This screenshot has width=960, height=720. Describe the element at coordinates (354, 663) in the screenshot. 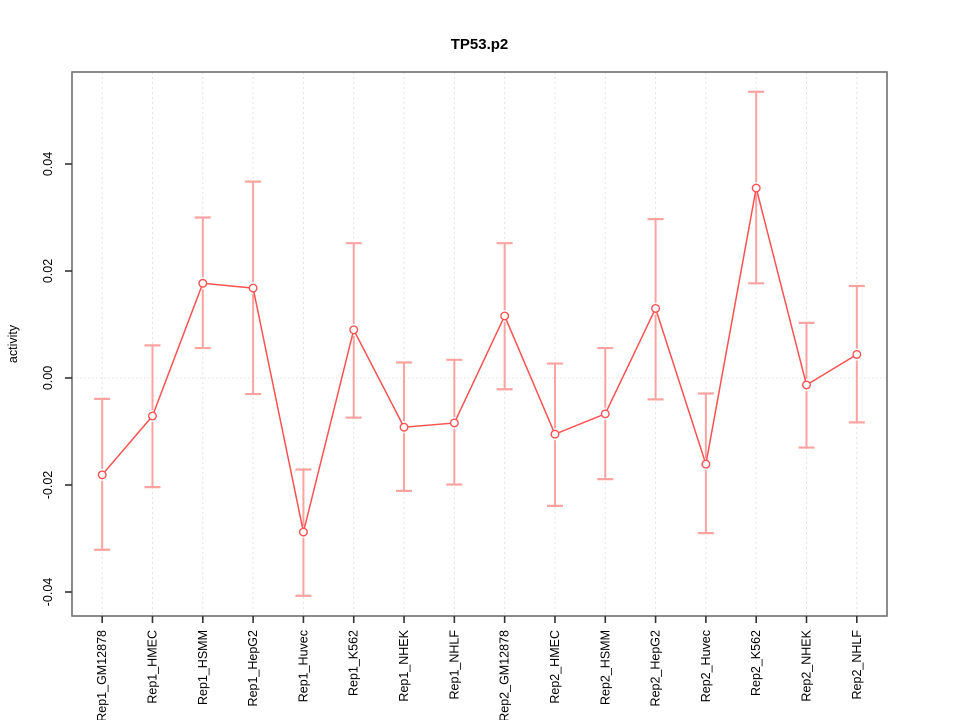

I see `x-tick-label: Rep1_K562` at that location.